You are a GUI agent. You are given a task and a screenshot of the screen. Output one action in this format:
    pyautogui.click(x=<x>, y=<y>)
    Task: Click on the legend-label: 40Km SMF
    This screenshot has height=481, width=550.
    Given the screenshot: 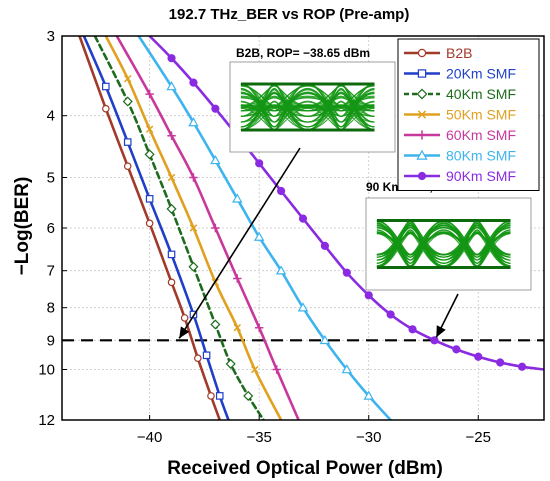 What is the action you would take?
    pyautogui.click(x=481, y=94)
    